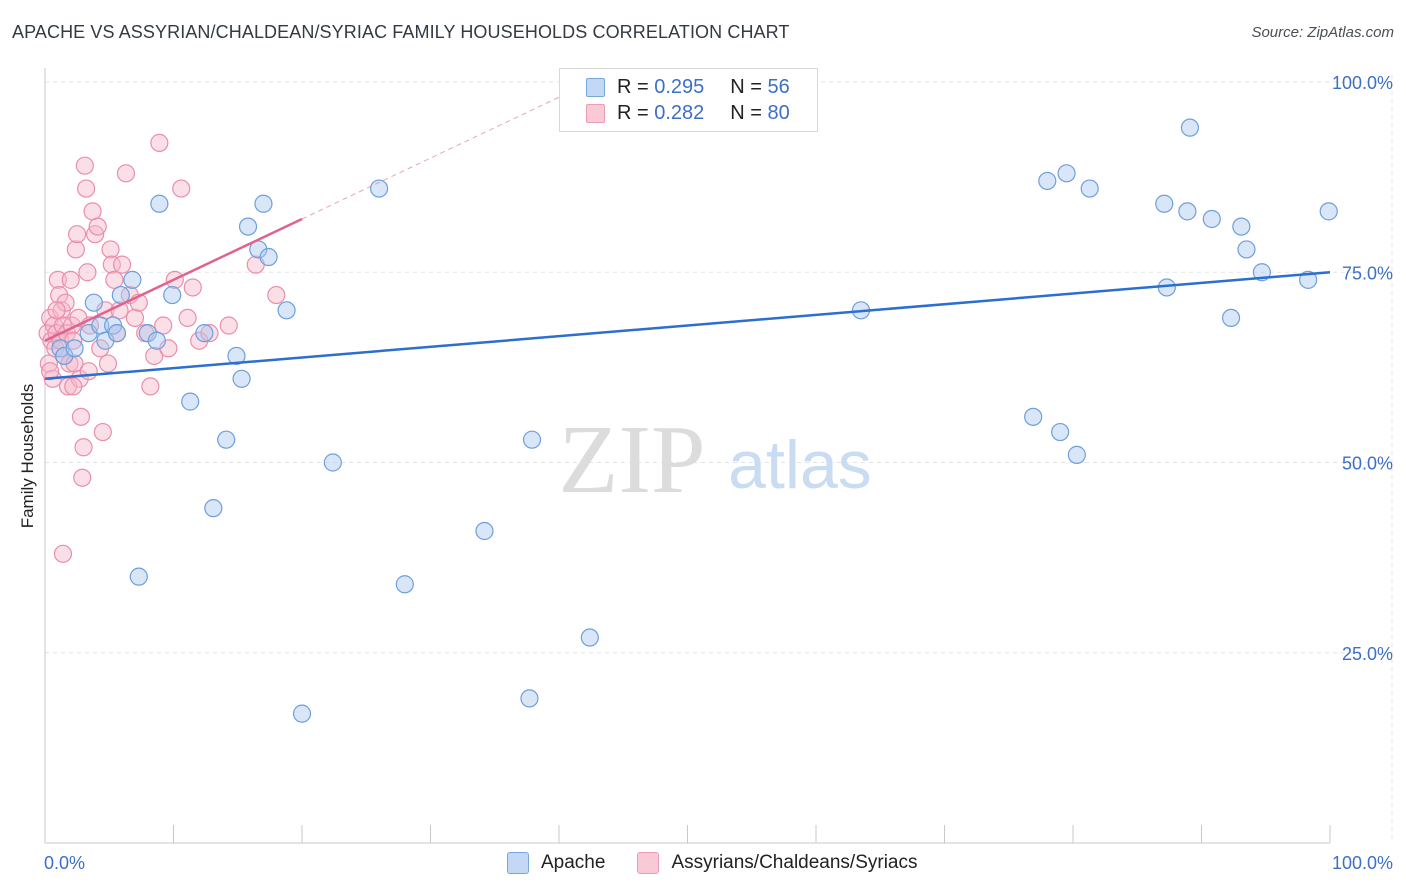 This screenshot has width=1406, height=892. Describe the element at coordinates (636, 112) in the screenshot. I see `assyrian-r-label: R =` at that location.